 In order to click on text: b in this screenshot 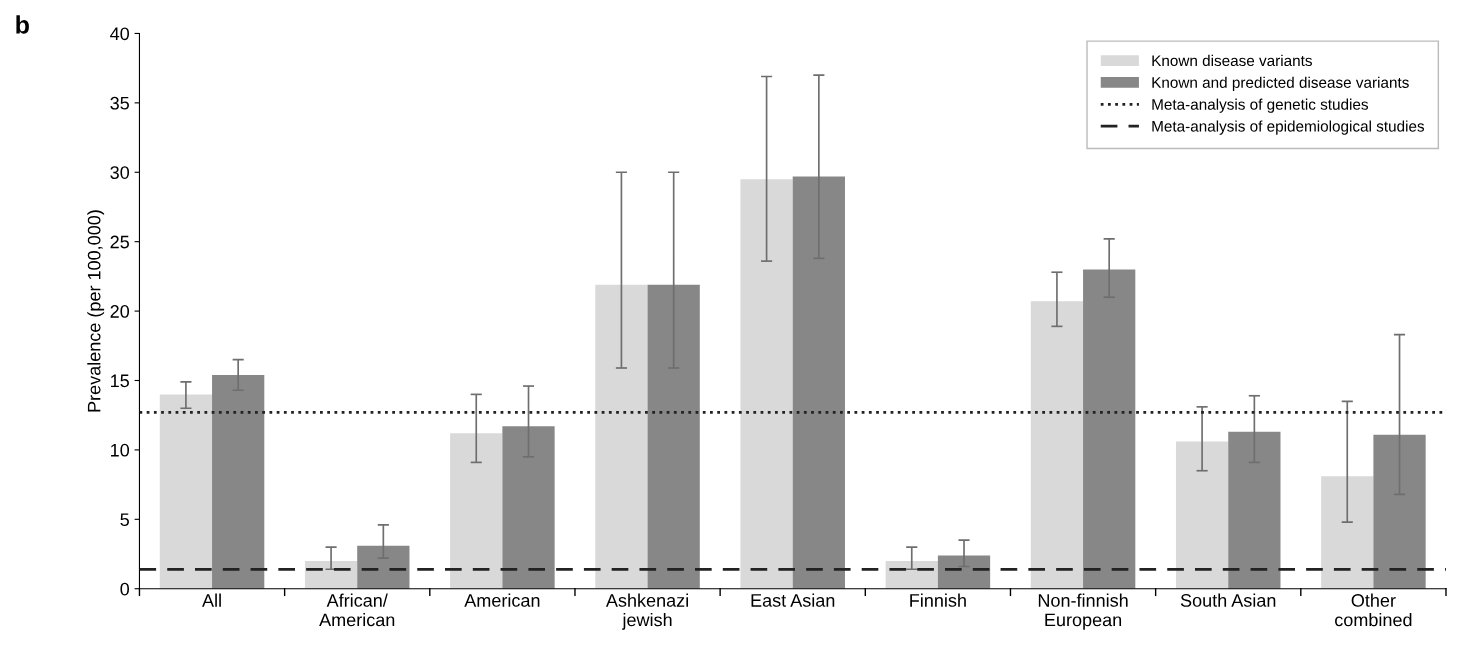, I will do `click(22, 24)`.